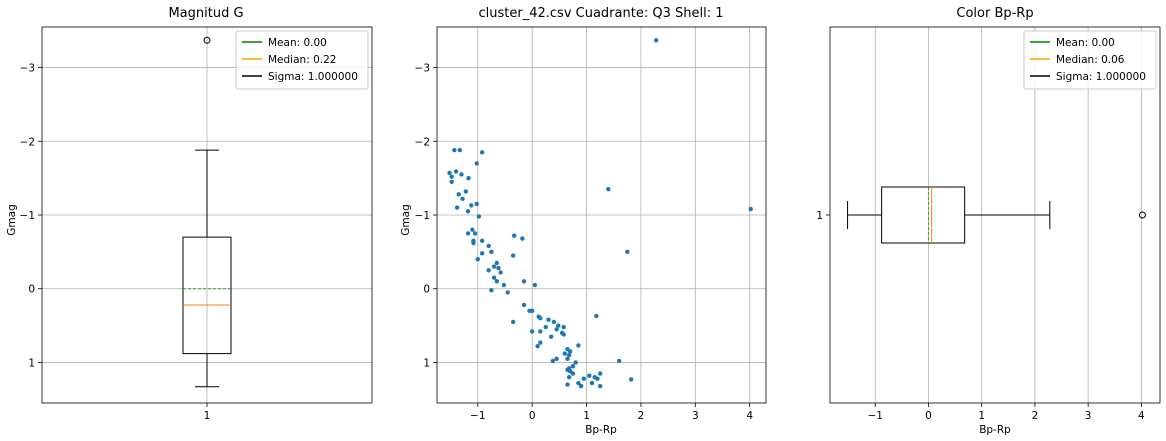 The height and width of the screenshot is (441, 1166). I want to click on legend-label: Median: 0.22, so click(302, 60).